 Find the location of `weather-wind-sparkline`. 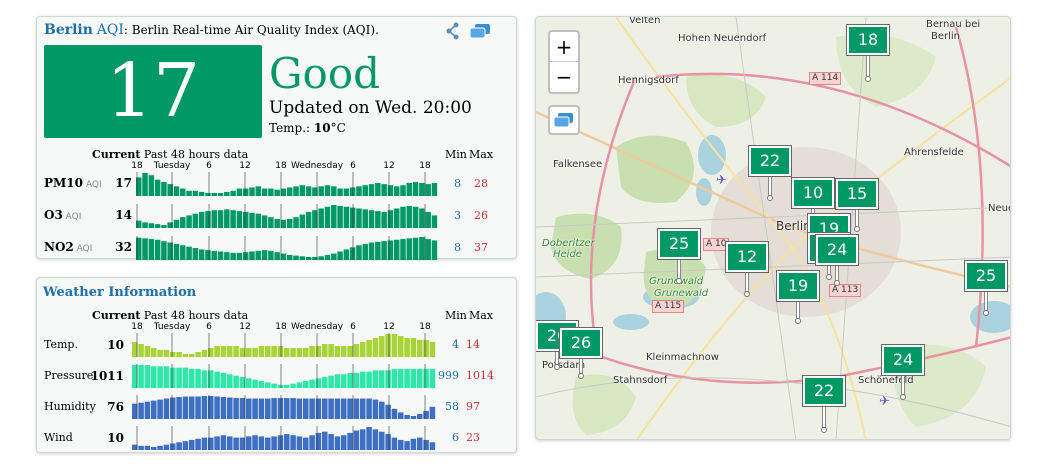

weather-wind-sparkline is located at coordinates (284, 438).